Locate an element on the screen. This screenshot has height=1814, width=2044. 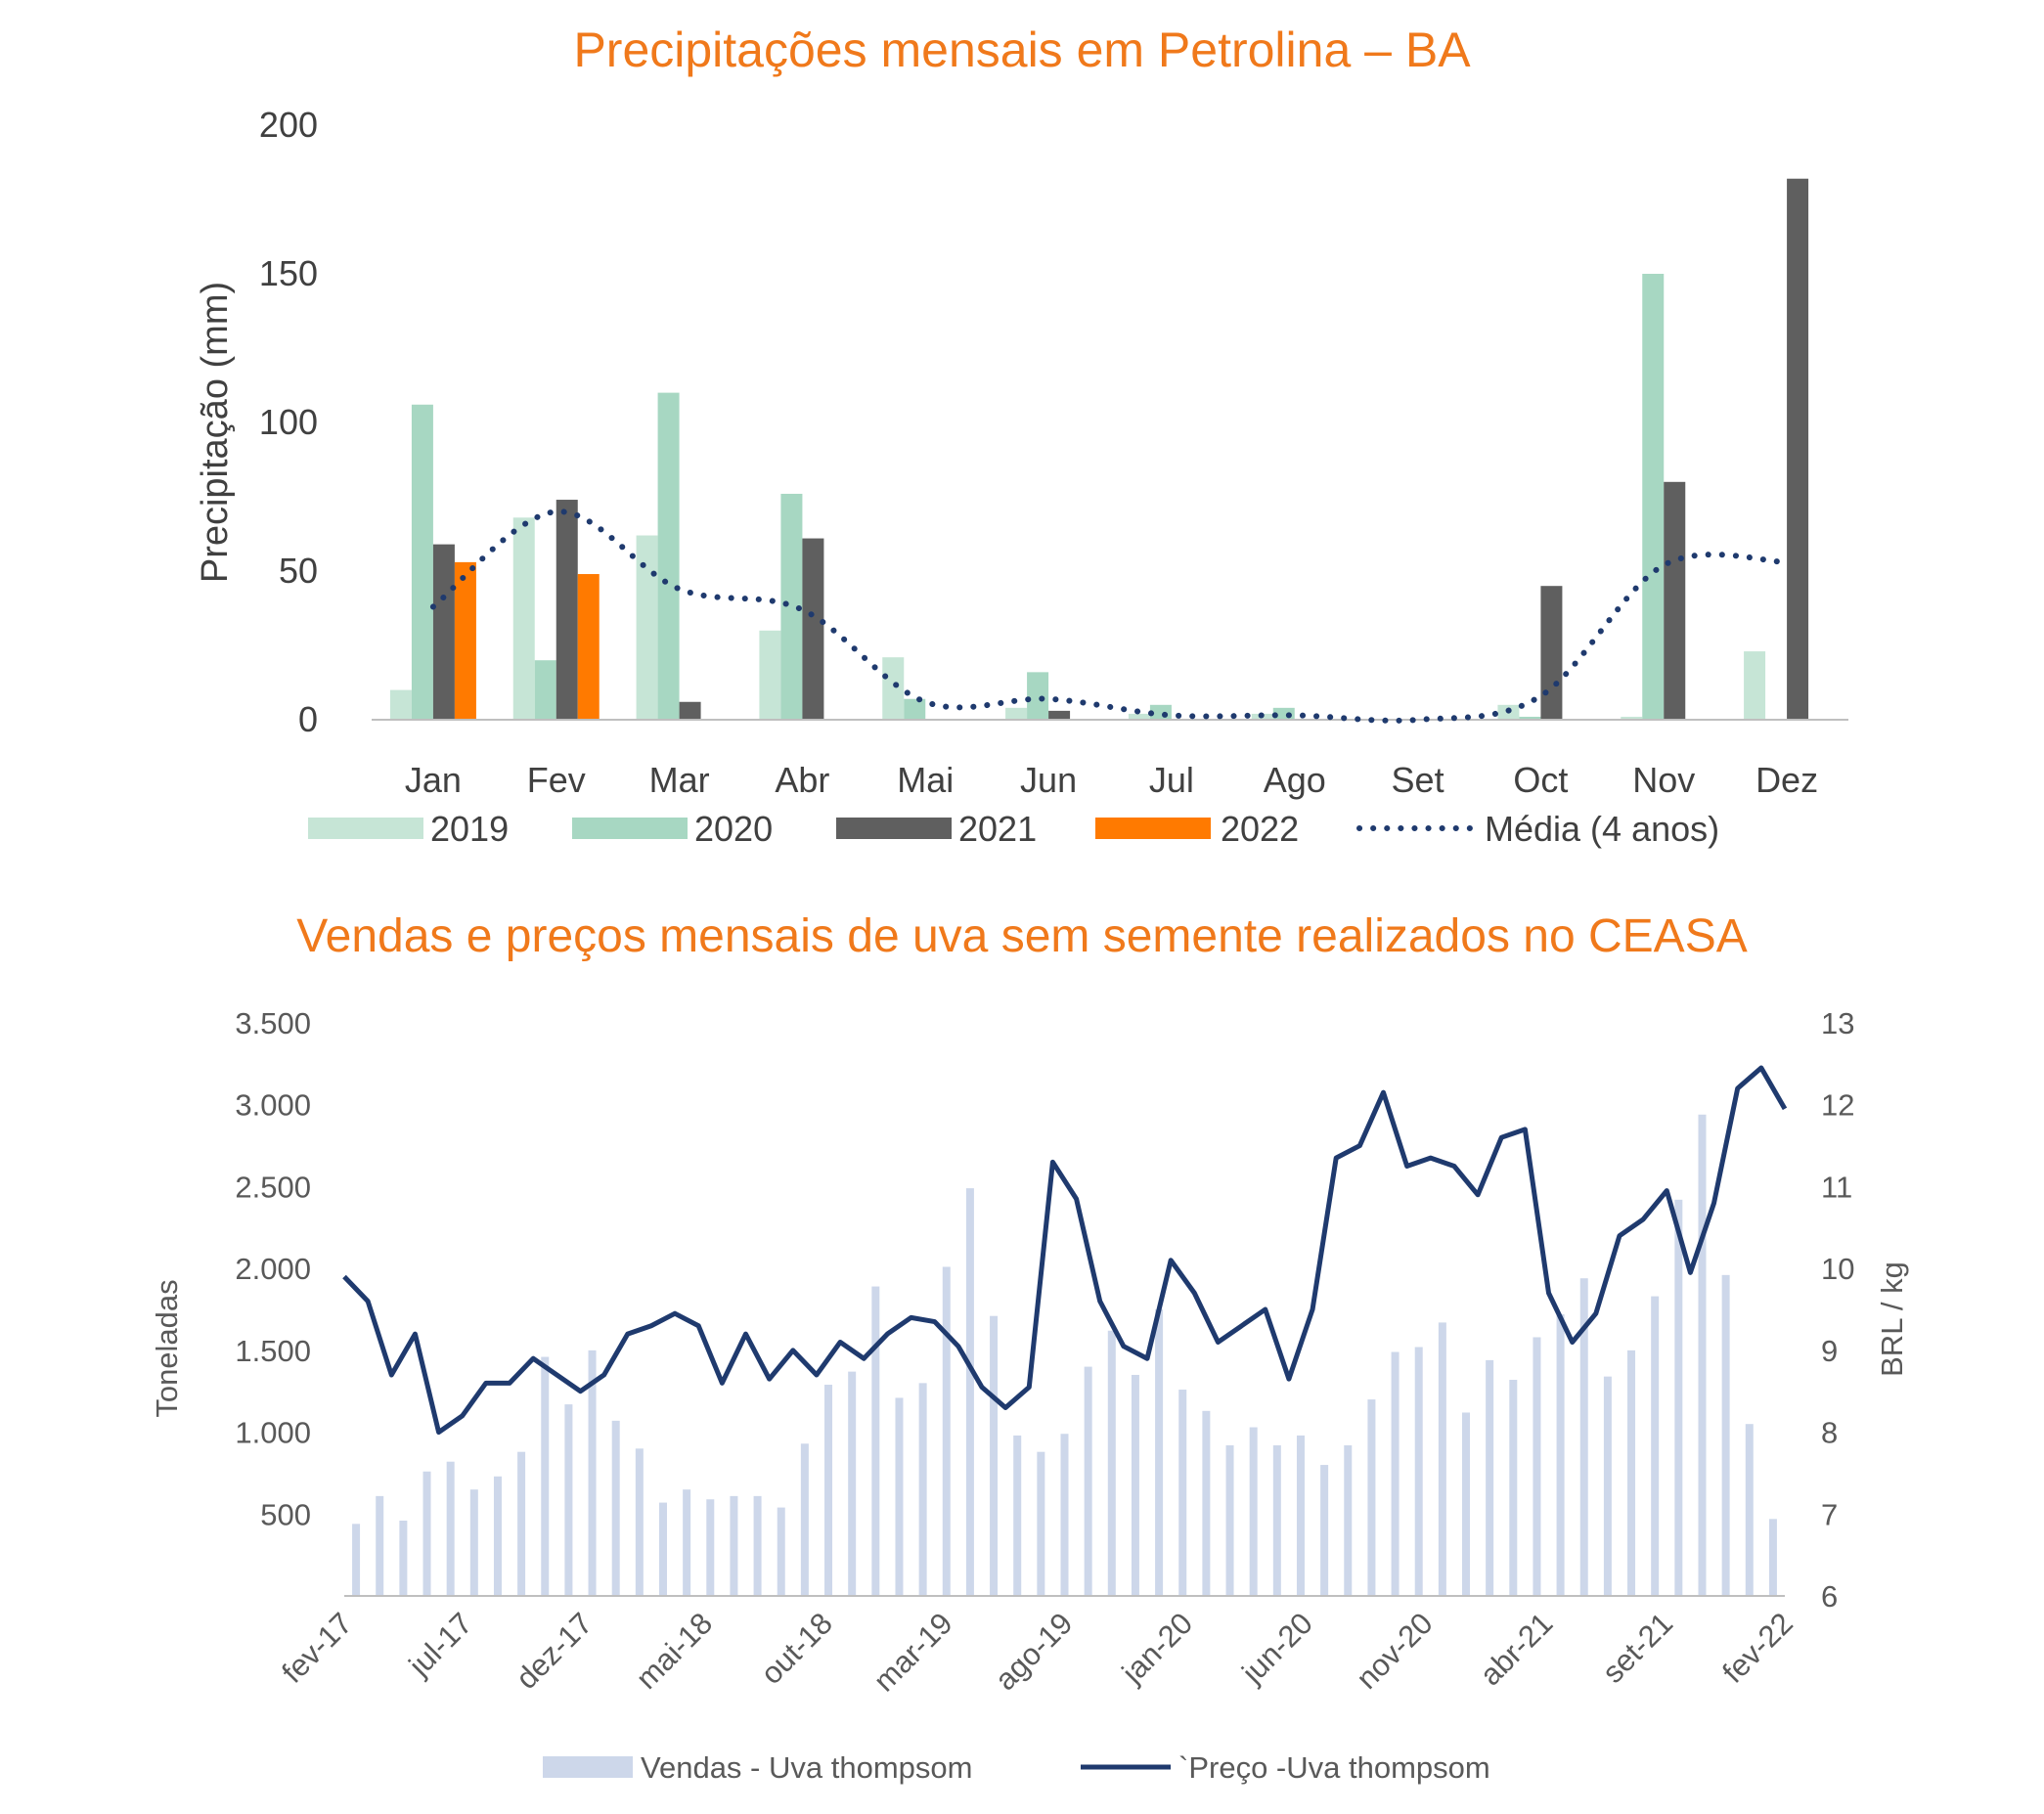
line-preco is located at coordinates (1065, 1250).